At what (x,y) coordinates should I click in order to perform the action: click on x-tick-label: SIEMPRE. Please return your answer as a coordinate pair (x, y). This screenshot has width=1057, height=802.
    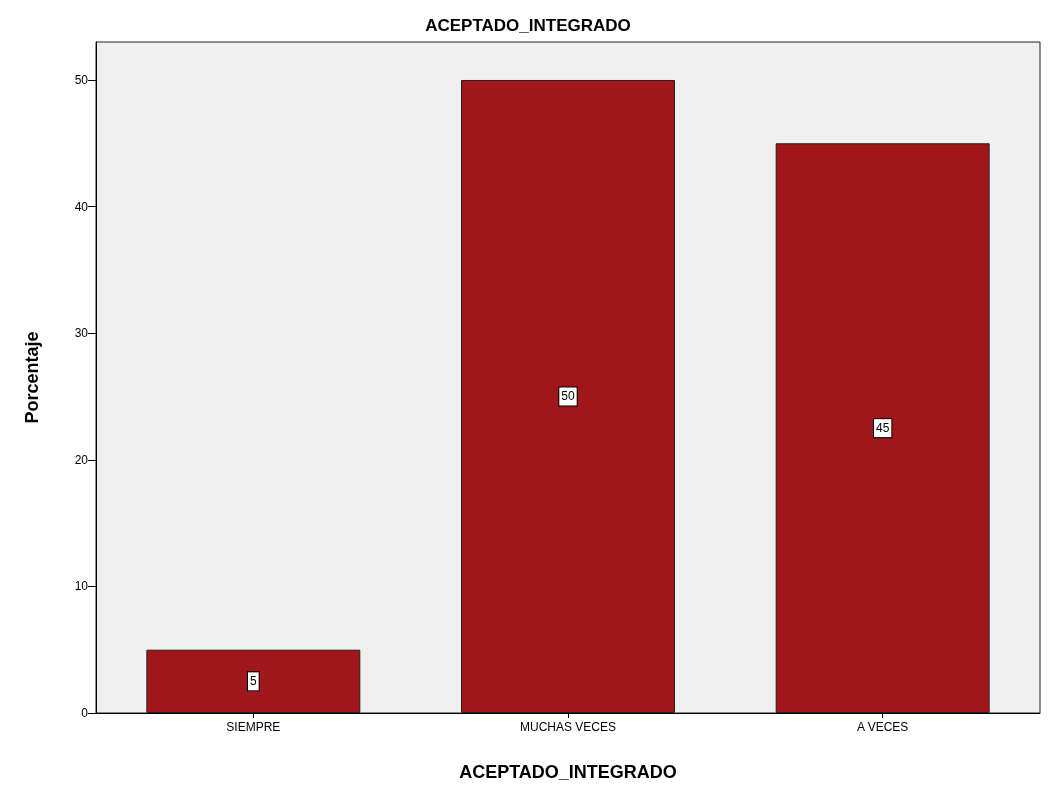
    Looking at the image, I should click on (253, 727).